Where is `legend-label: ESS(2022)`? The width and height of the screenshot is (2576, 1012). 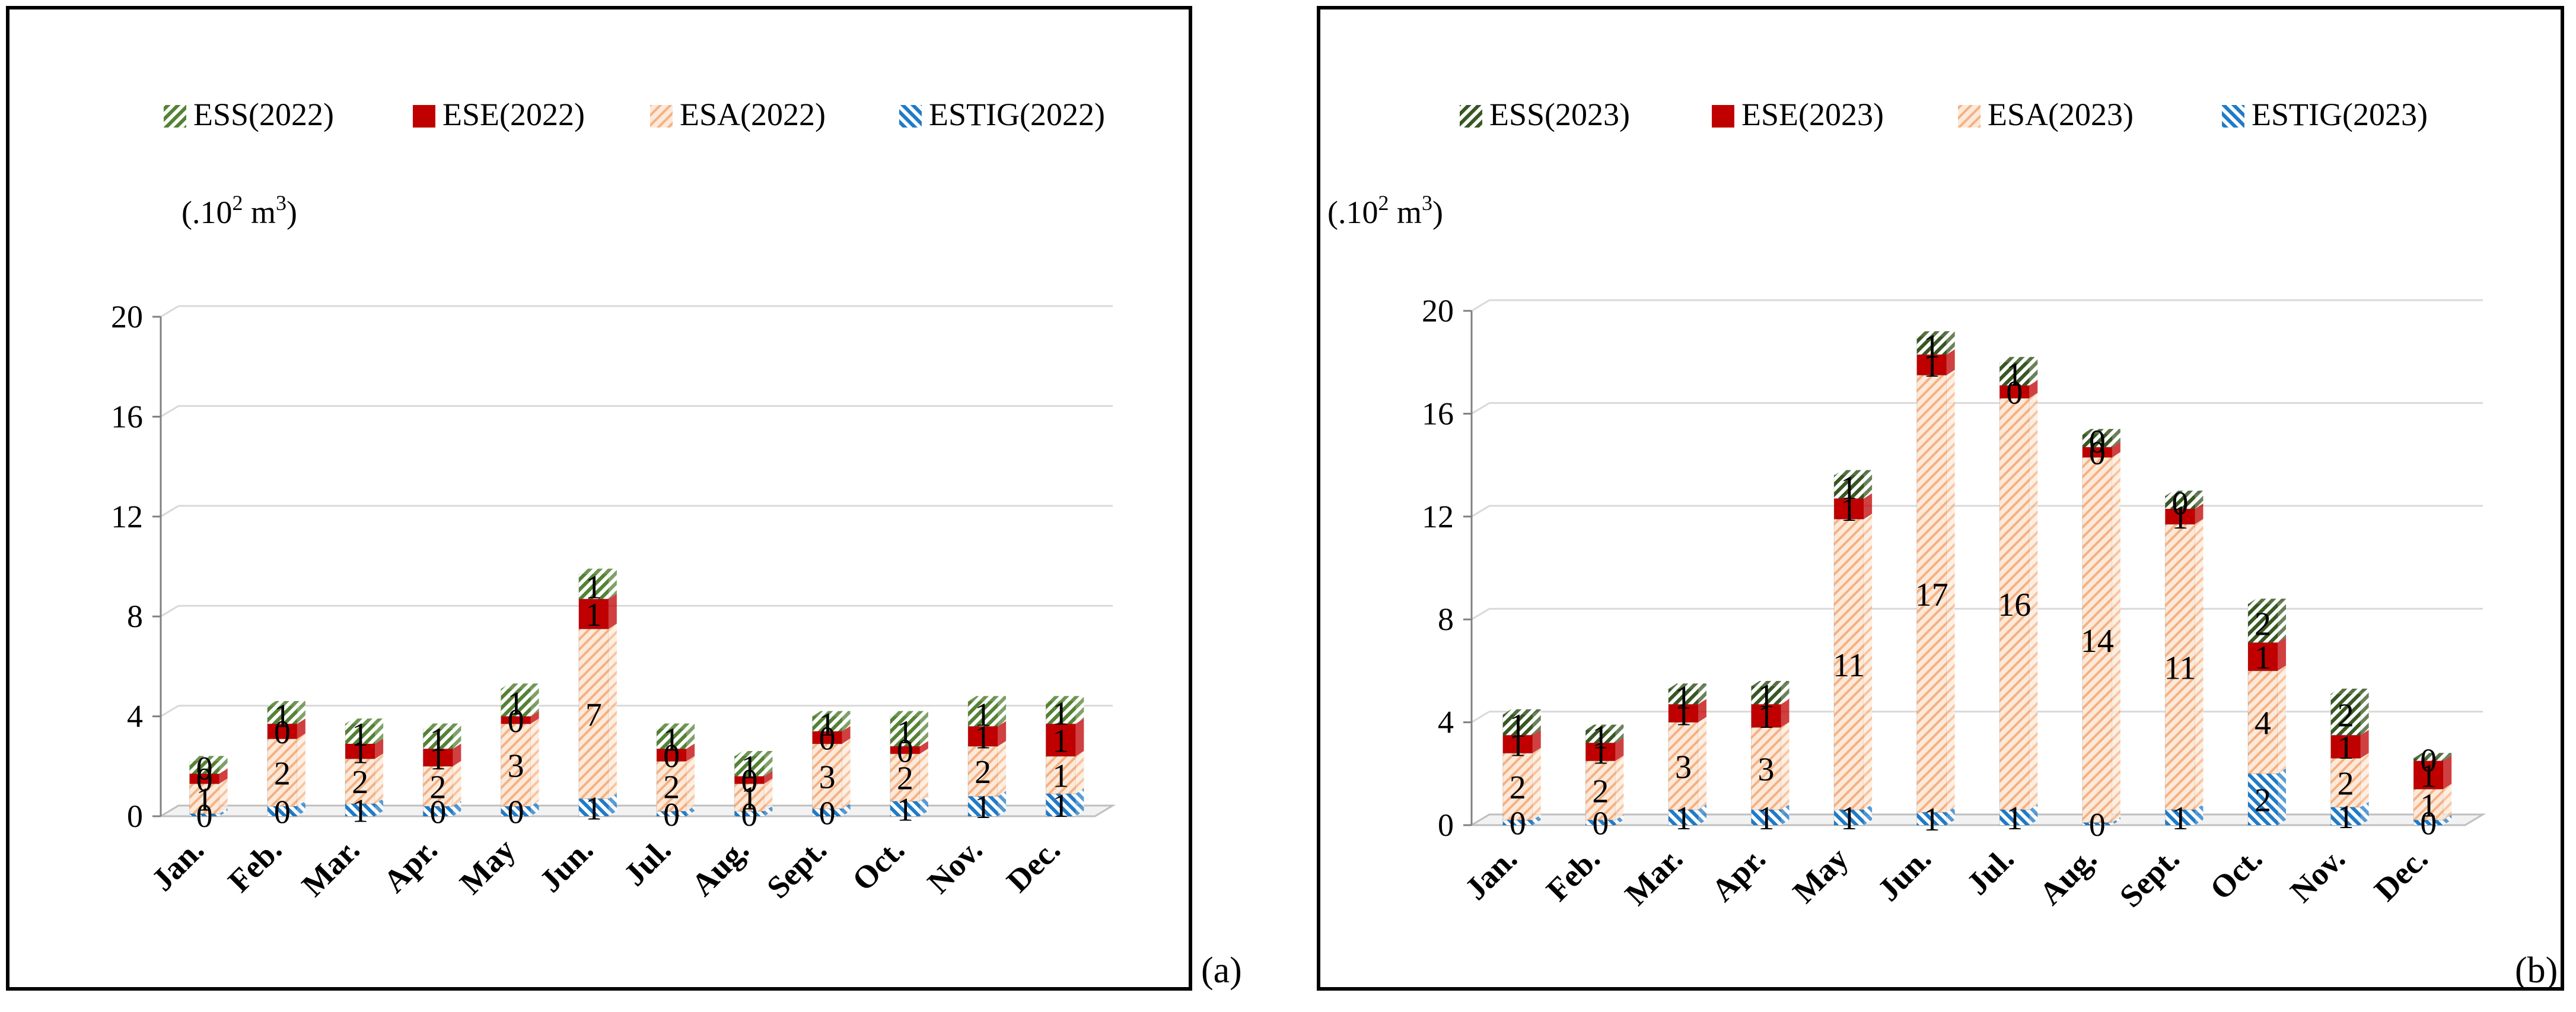
legend-label: ESS(2022) is located at coordinates (263, 115).